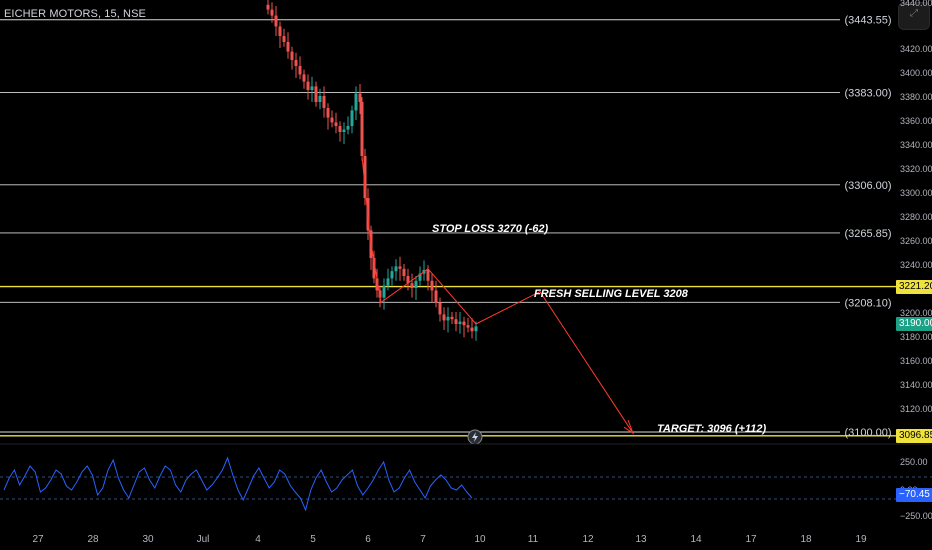  I want to click on price-tick-label: 3320.00, so click(916, 169).